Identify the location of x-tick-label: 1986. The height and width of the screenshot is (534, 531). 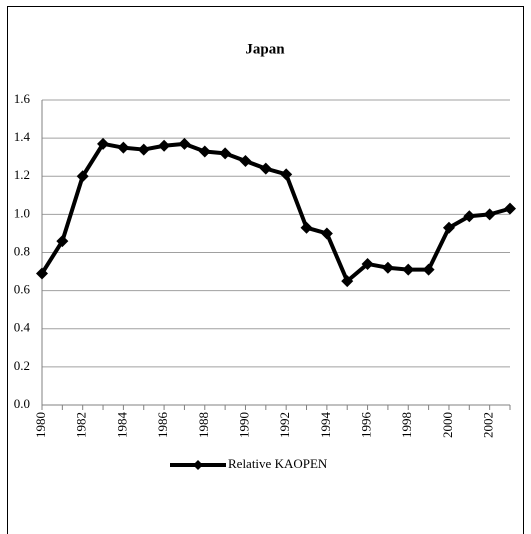
(162, 425).